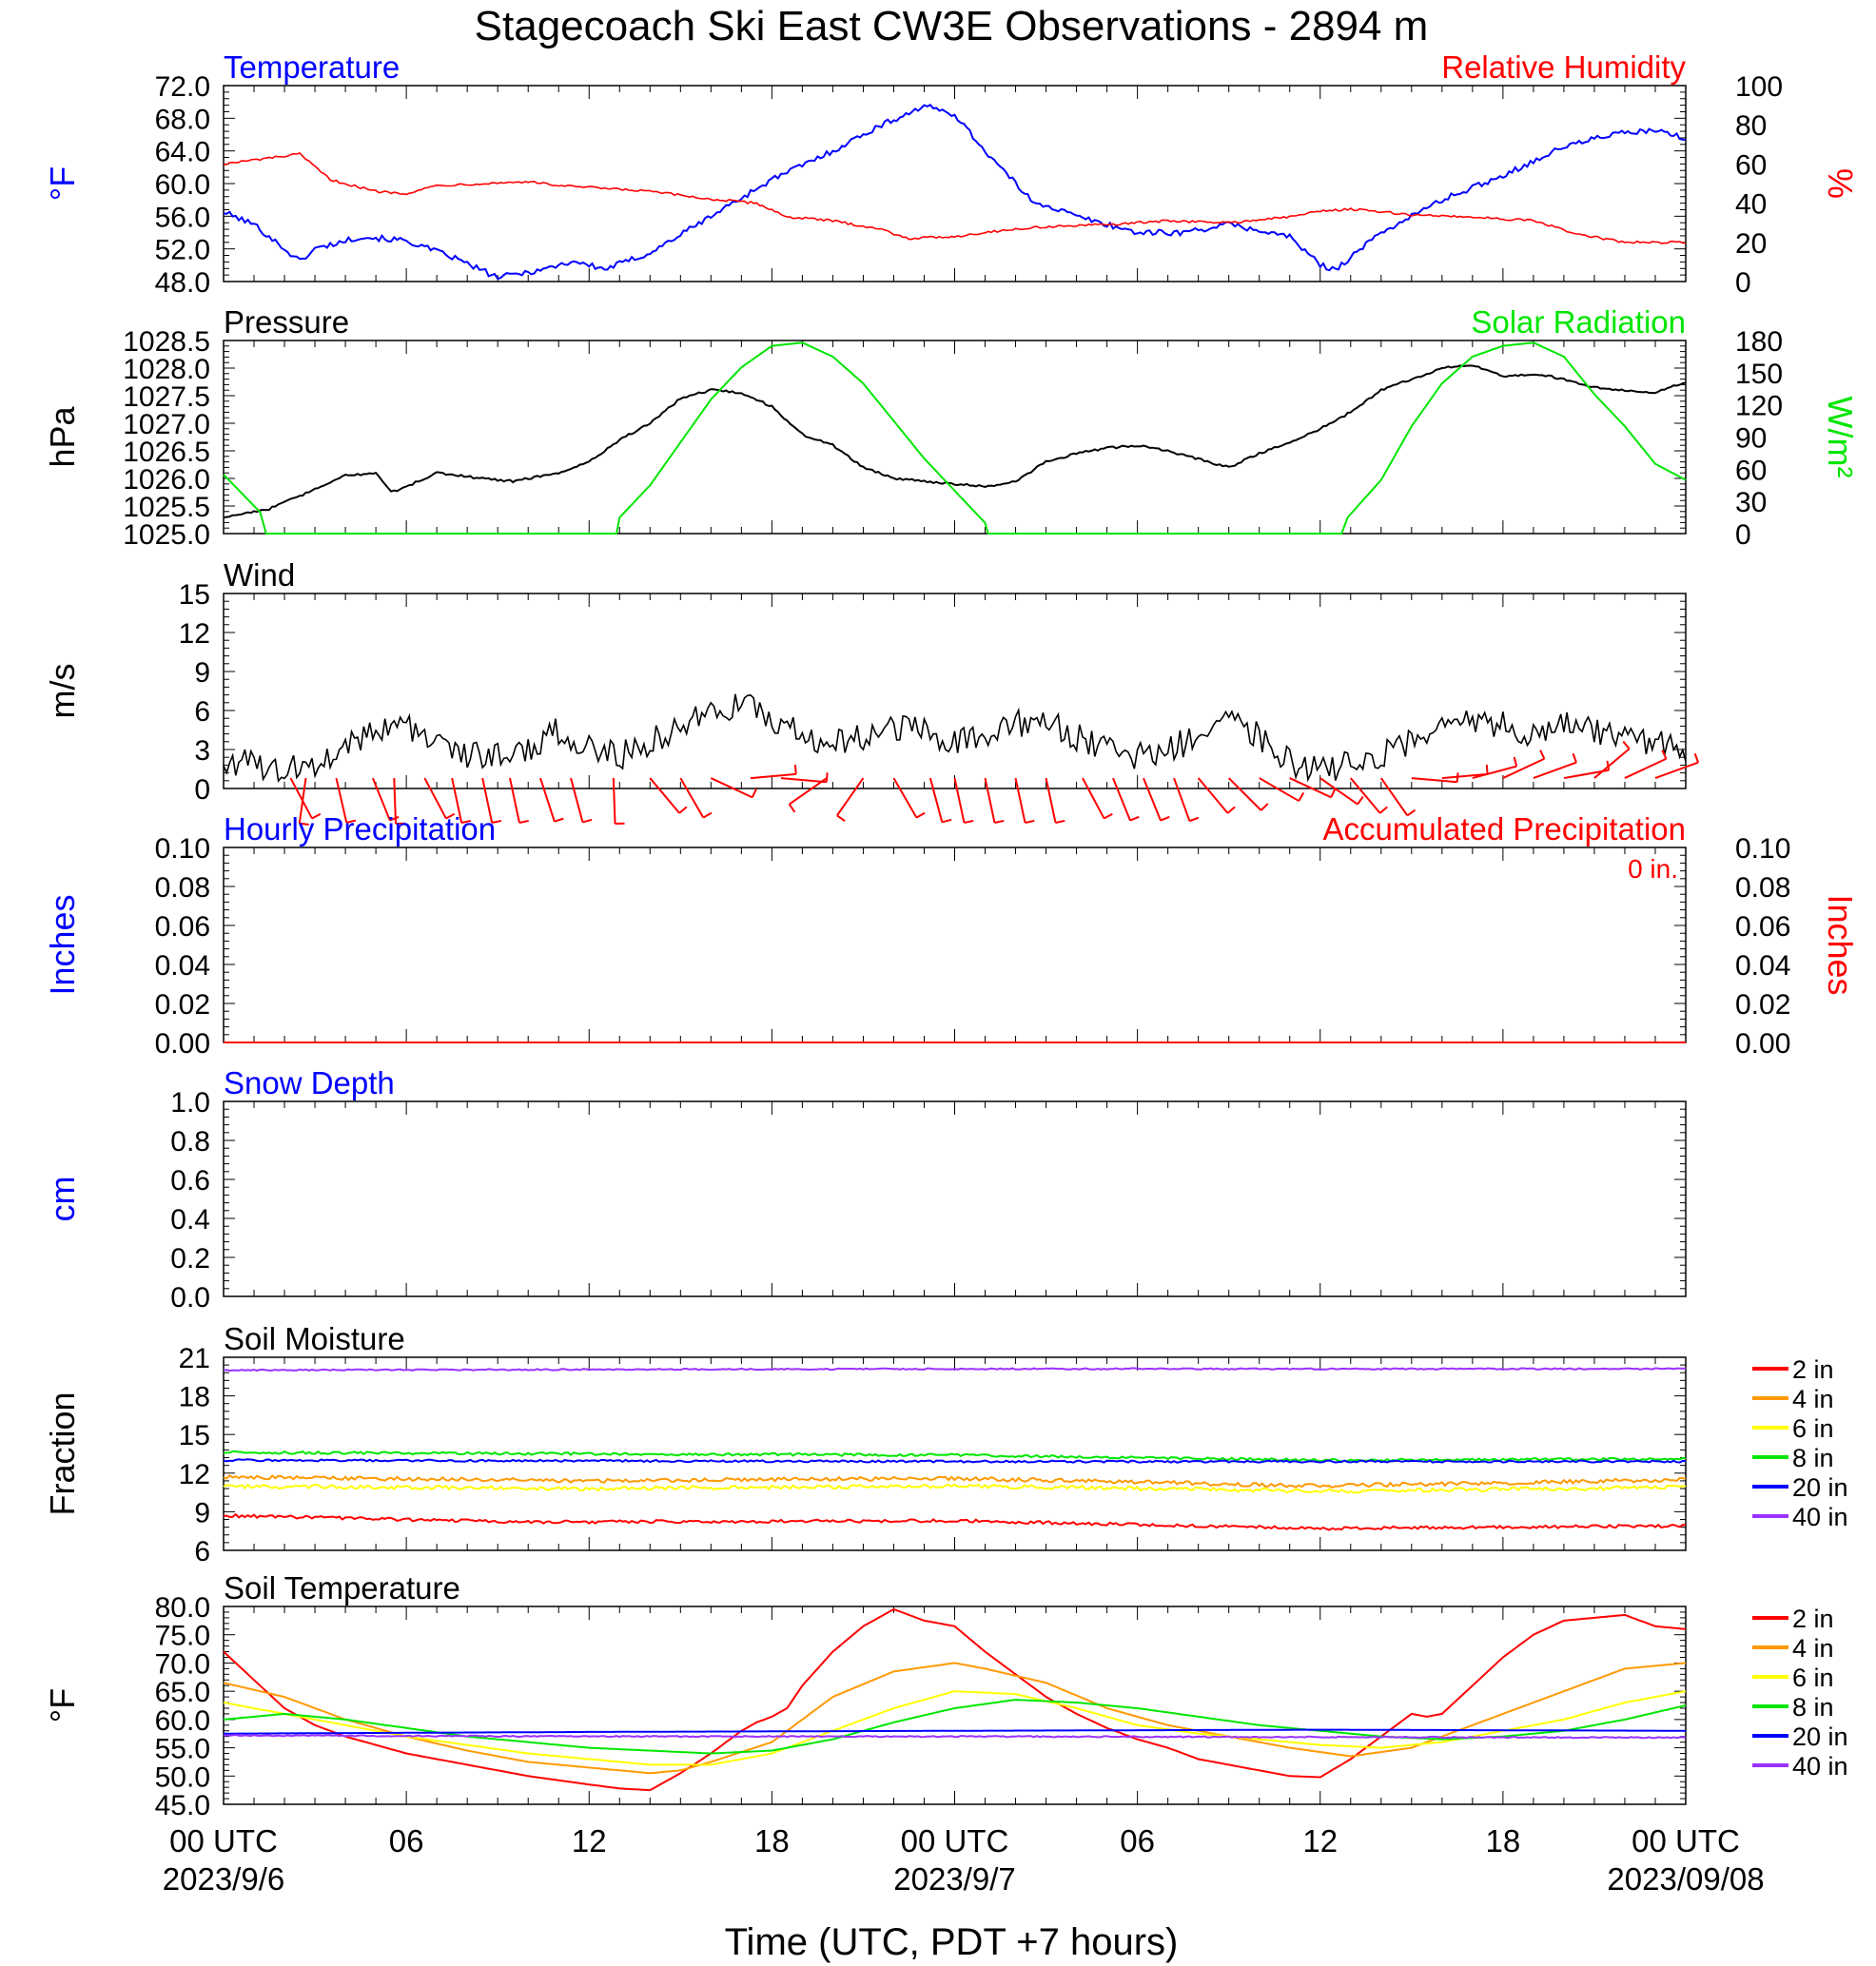 The width and height of the screenshot is (1876, 1966). I want to click on y-tick-label: 0.08, so click(182, 888).